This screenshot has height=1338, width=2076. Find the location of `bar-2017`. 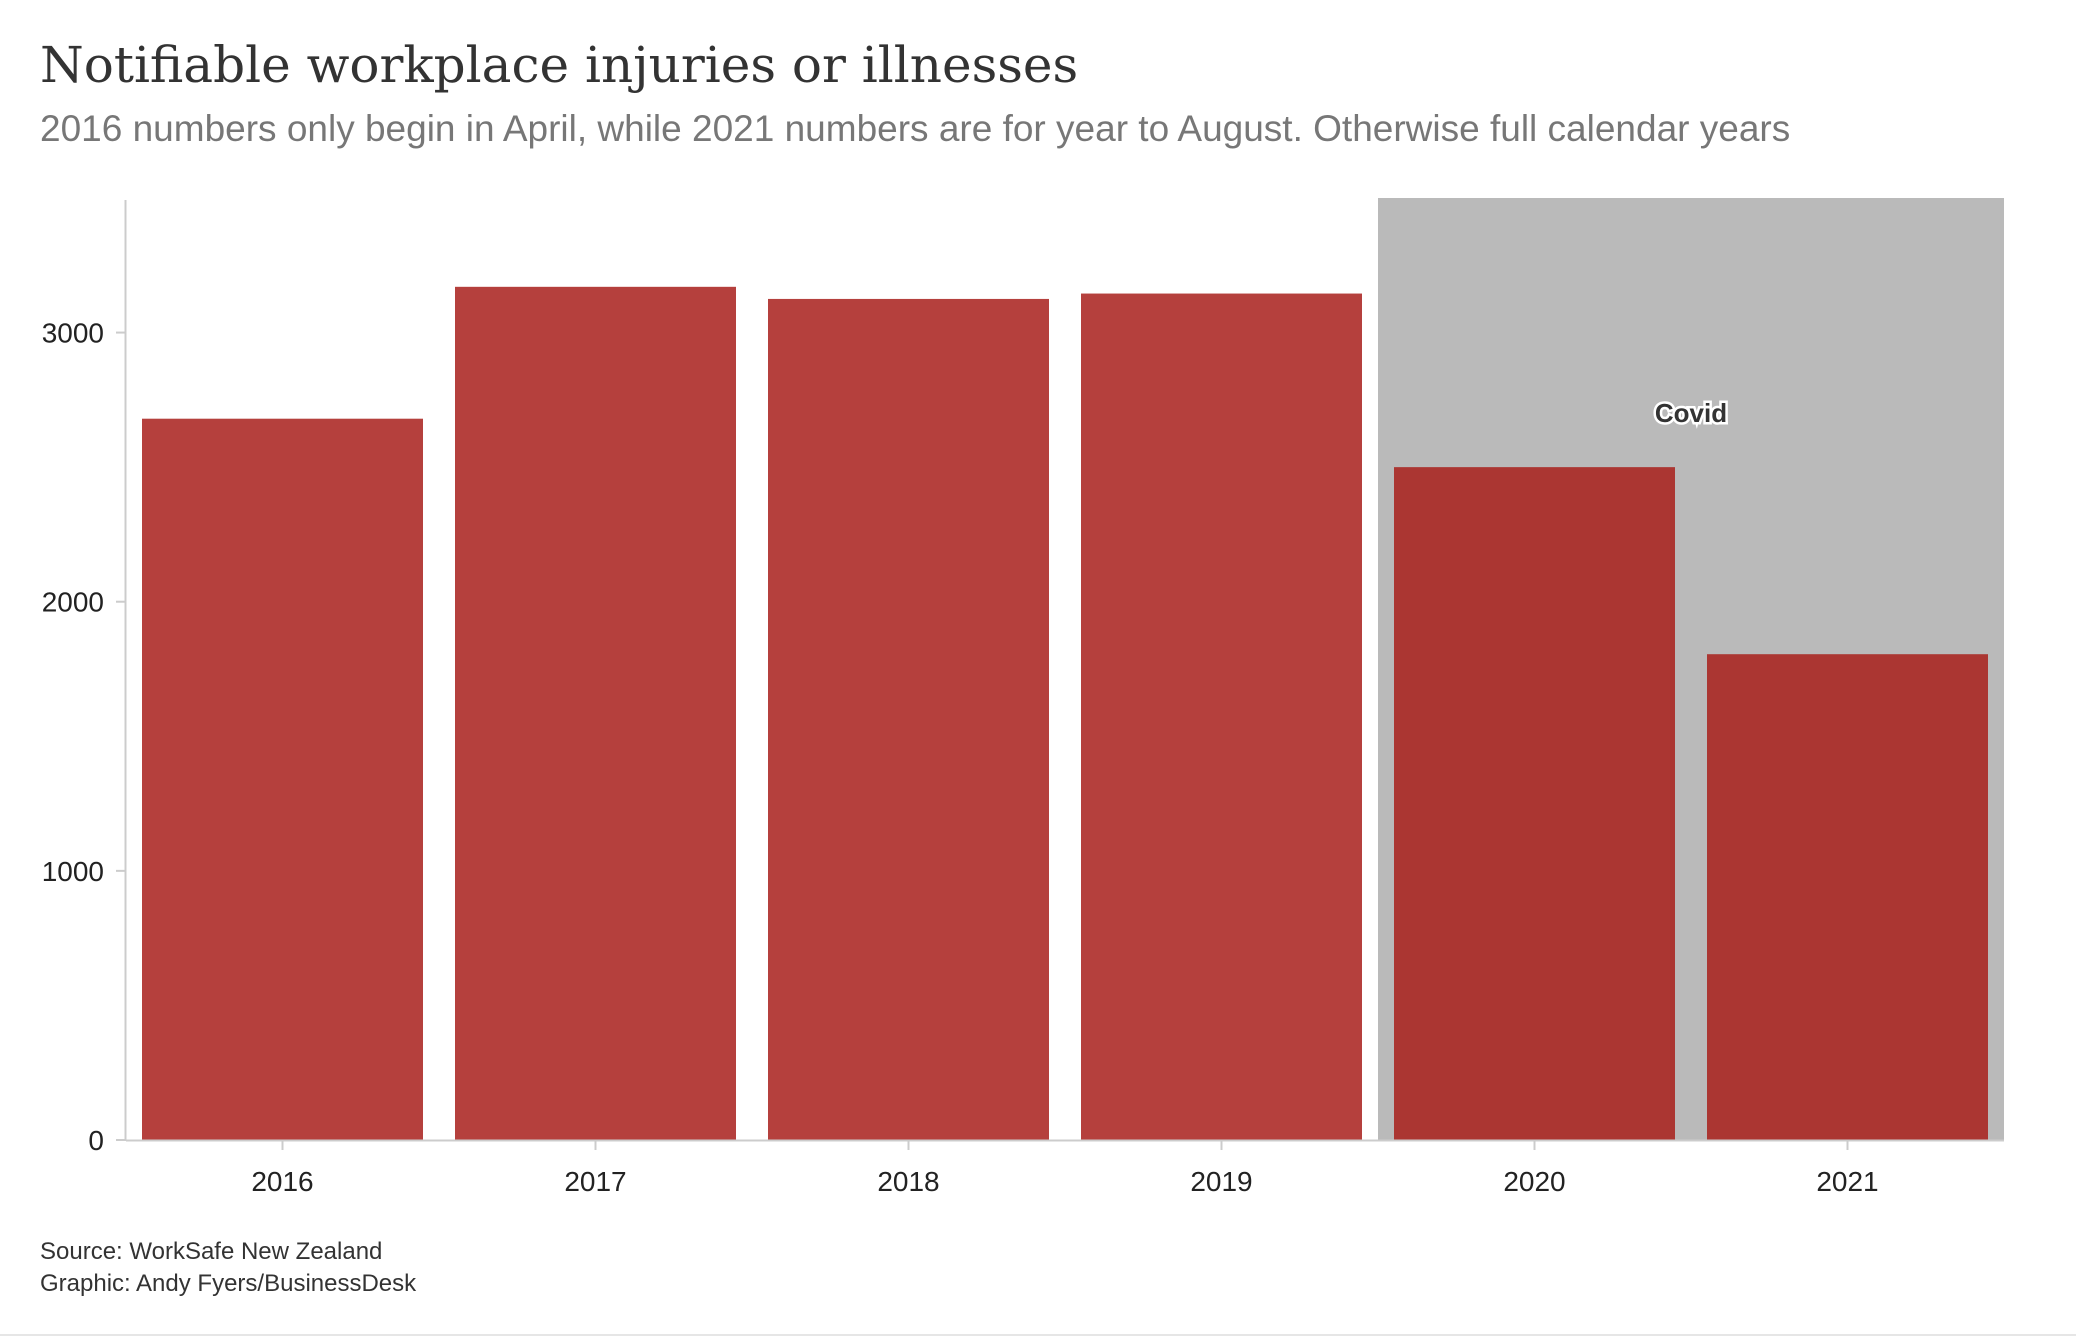

bar-2017 is located at coordinates (595, 713).